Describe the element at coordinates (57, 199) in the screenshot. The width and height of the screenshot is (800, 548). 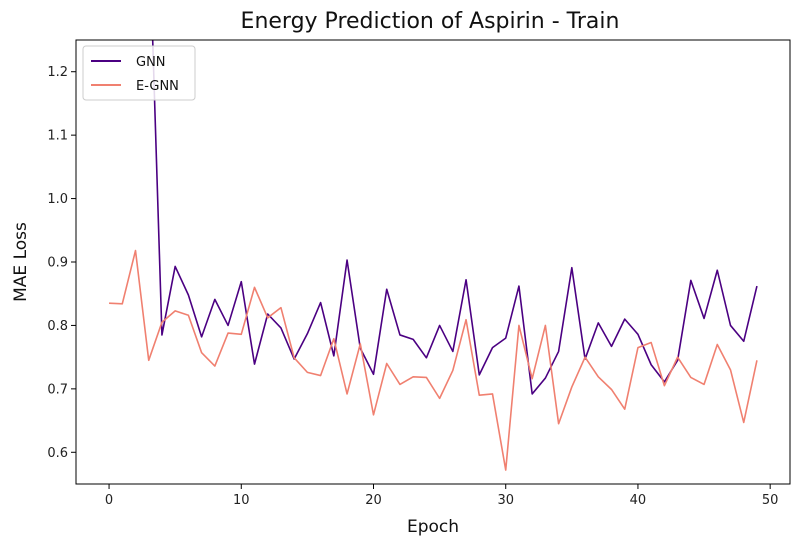
I see `y-tick-label: 1.0` at that location.